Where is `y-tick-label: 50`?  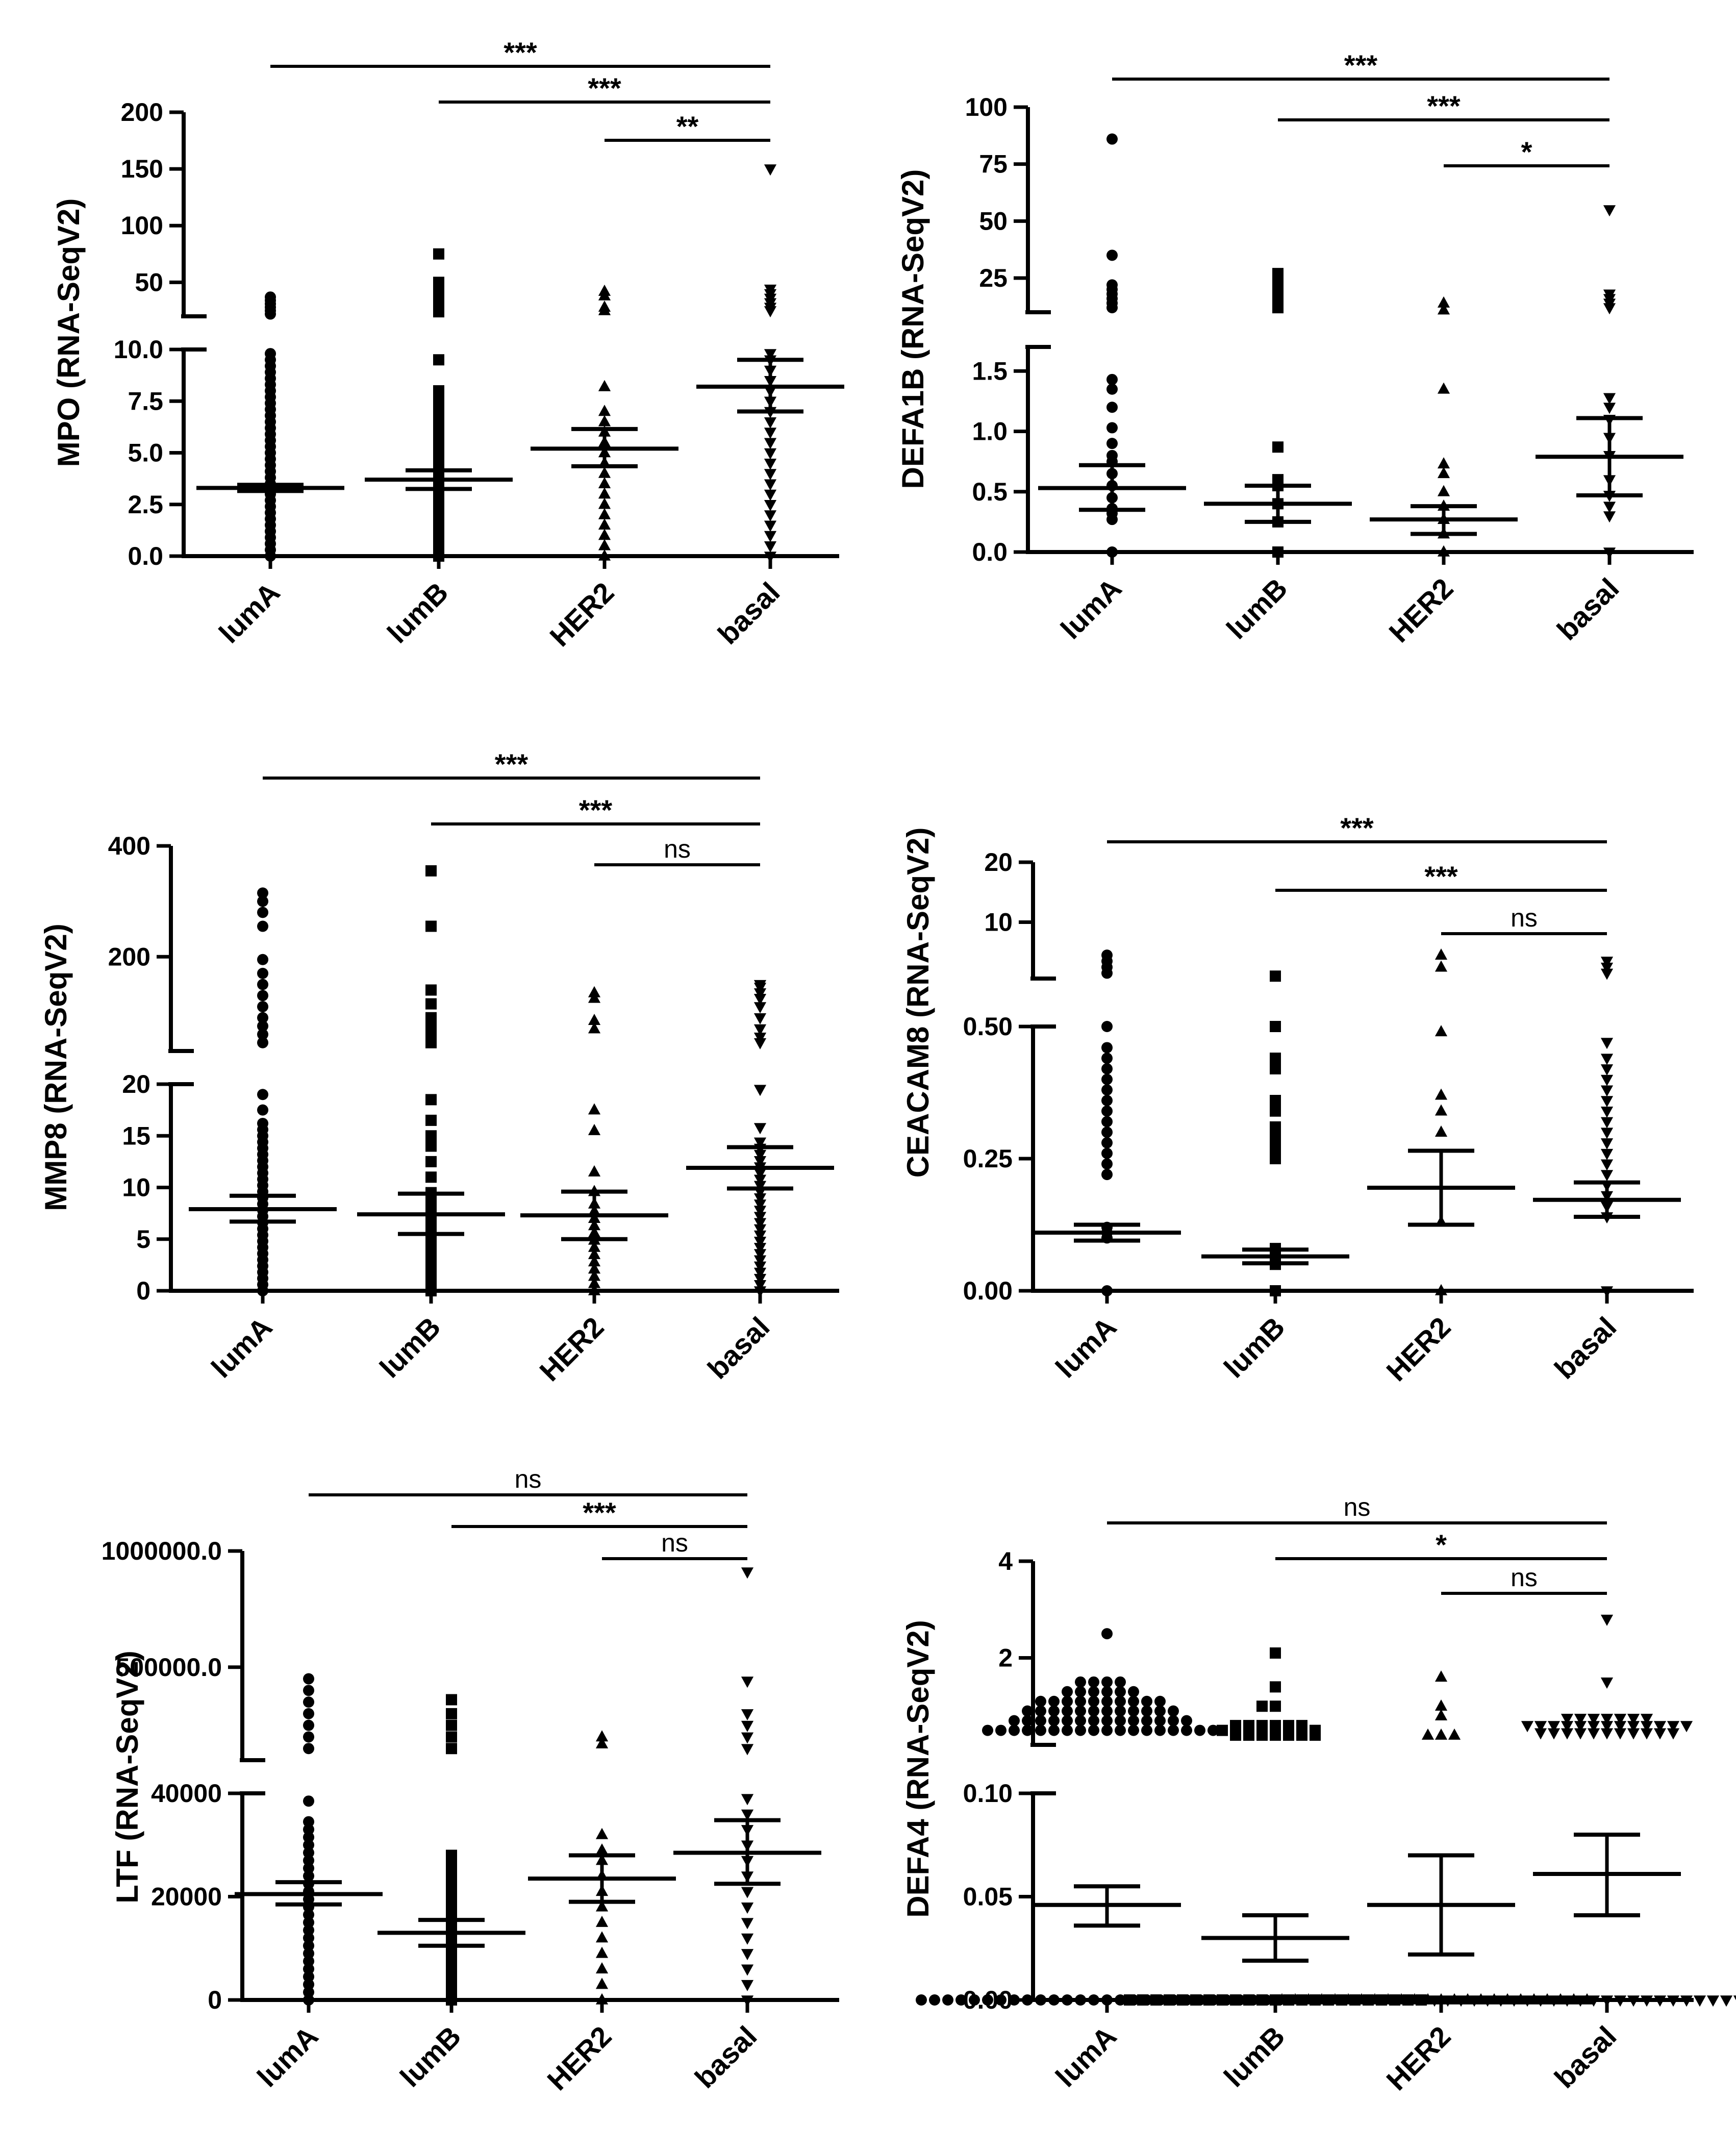
y-tick-label: 50 is located at coordinates (993, 221).